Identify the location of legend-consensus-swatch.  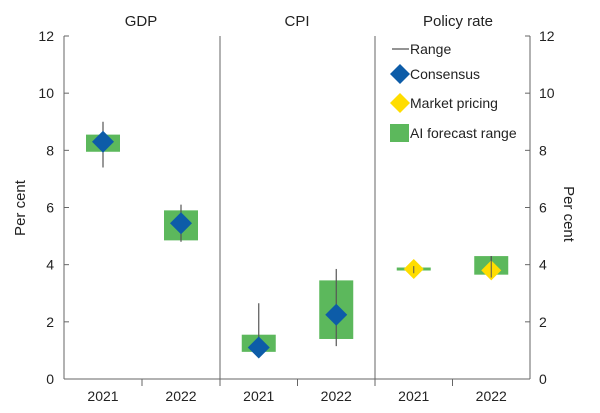
(400, 74).